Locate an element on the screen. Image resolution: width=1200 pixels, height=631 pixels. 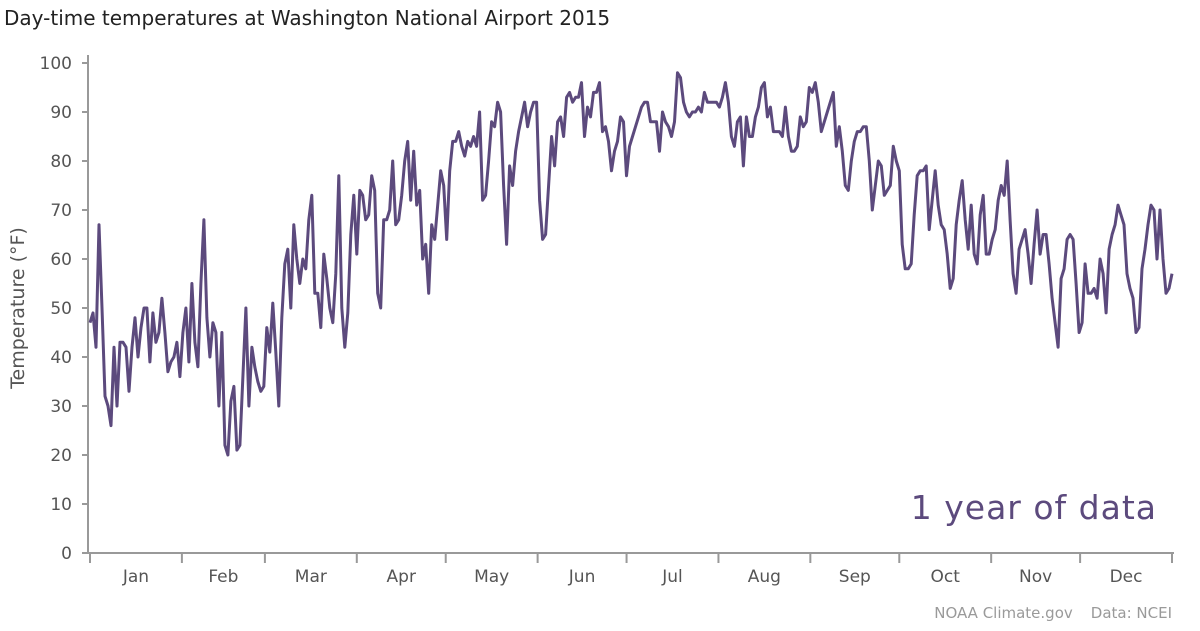
annotation-text: 1 year of data is located at coordinates (1034, 507).